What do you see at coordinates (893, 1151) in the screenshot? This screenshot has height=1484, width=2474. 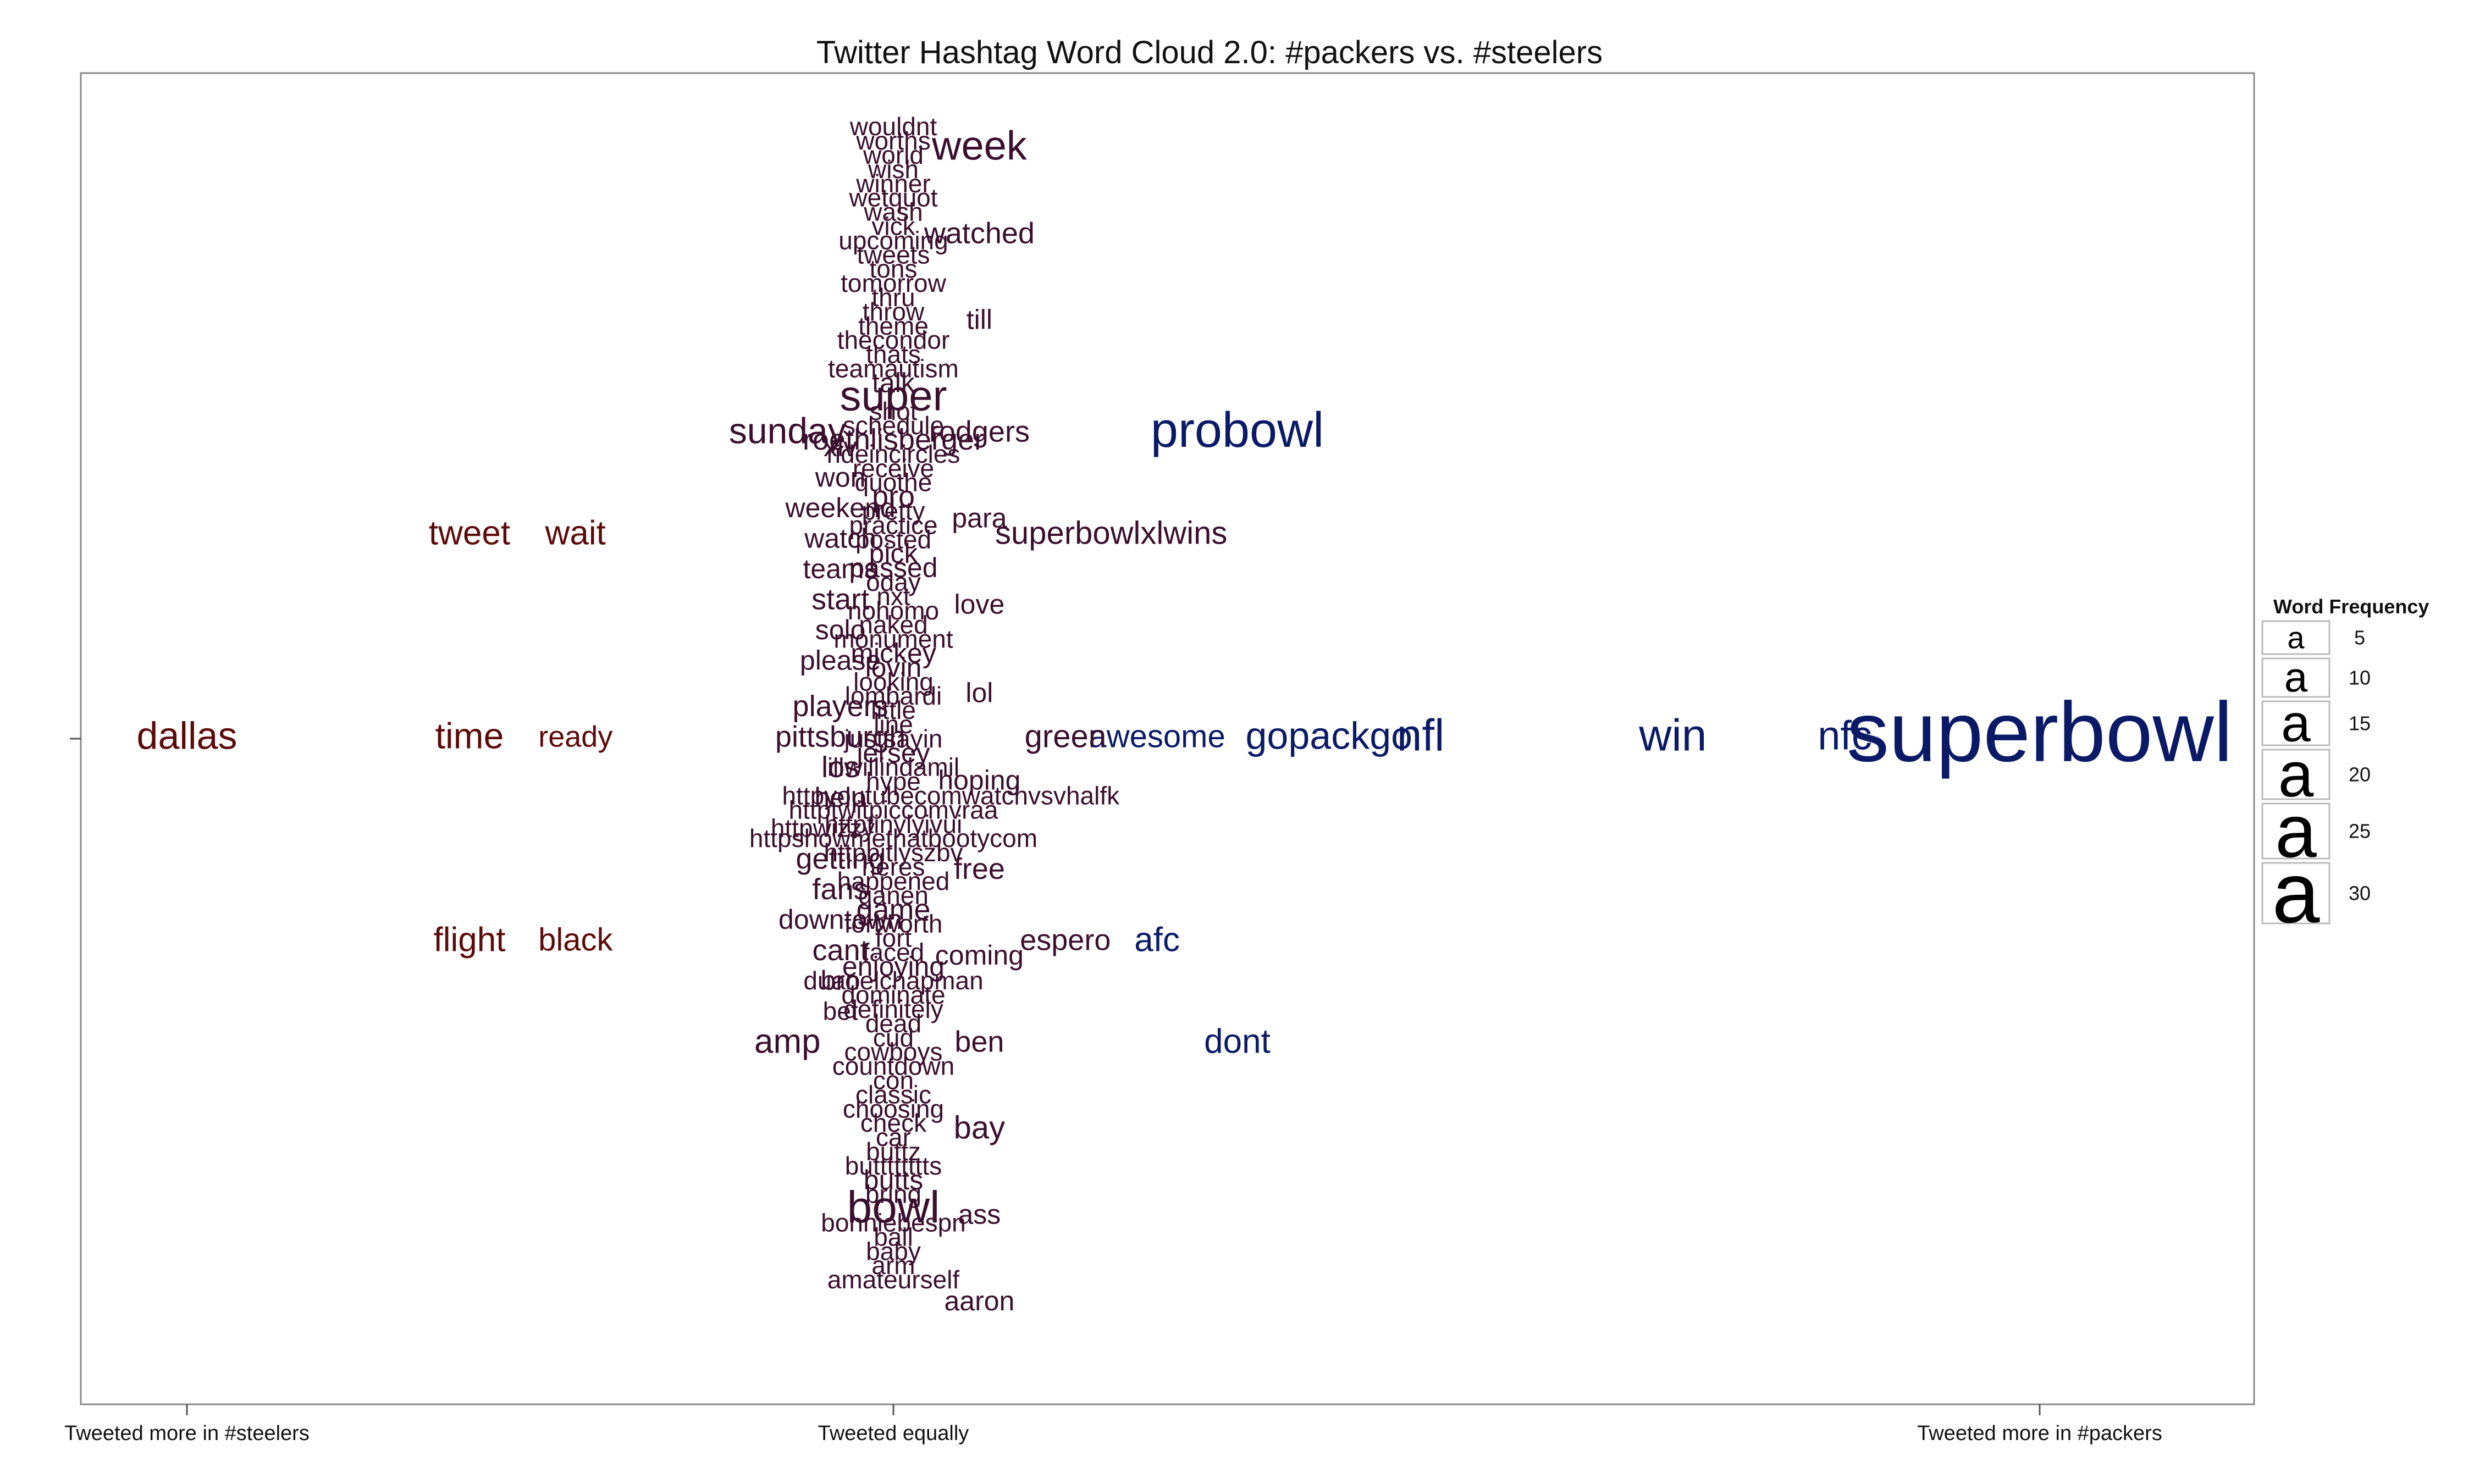 I see `word-buttz: buttz` at bounding box center [893, 1151].